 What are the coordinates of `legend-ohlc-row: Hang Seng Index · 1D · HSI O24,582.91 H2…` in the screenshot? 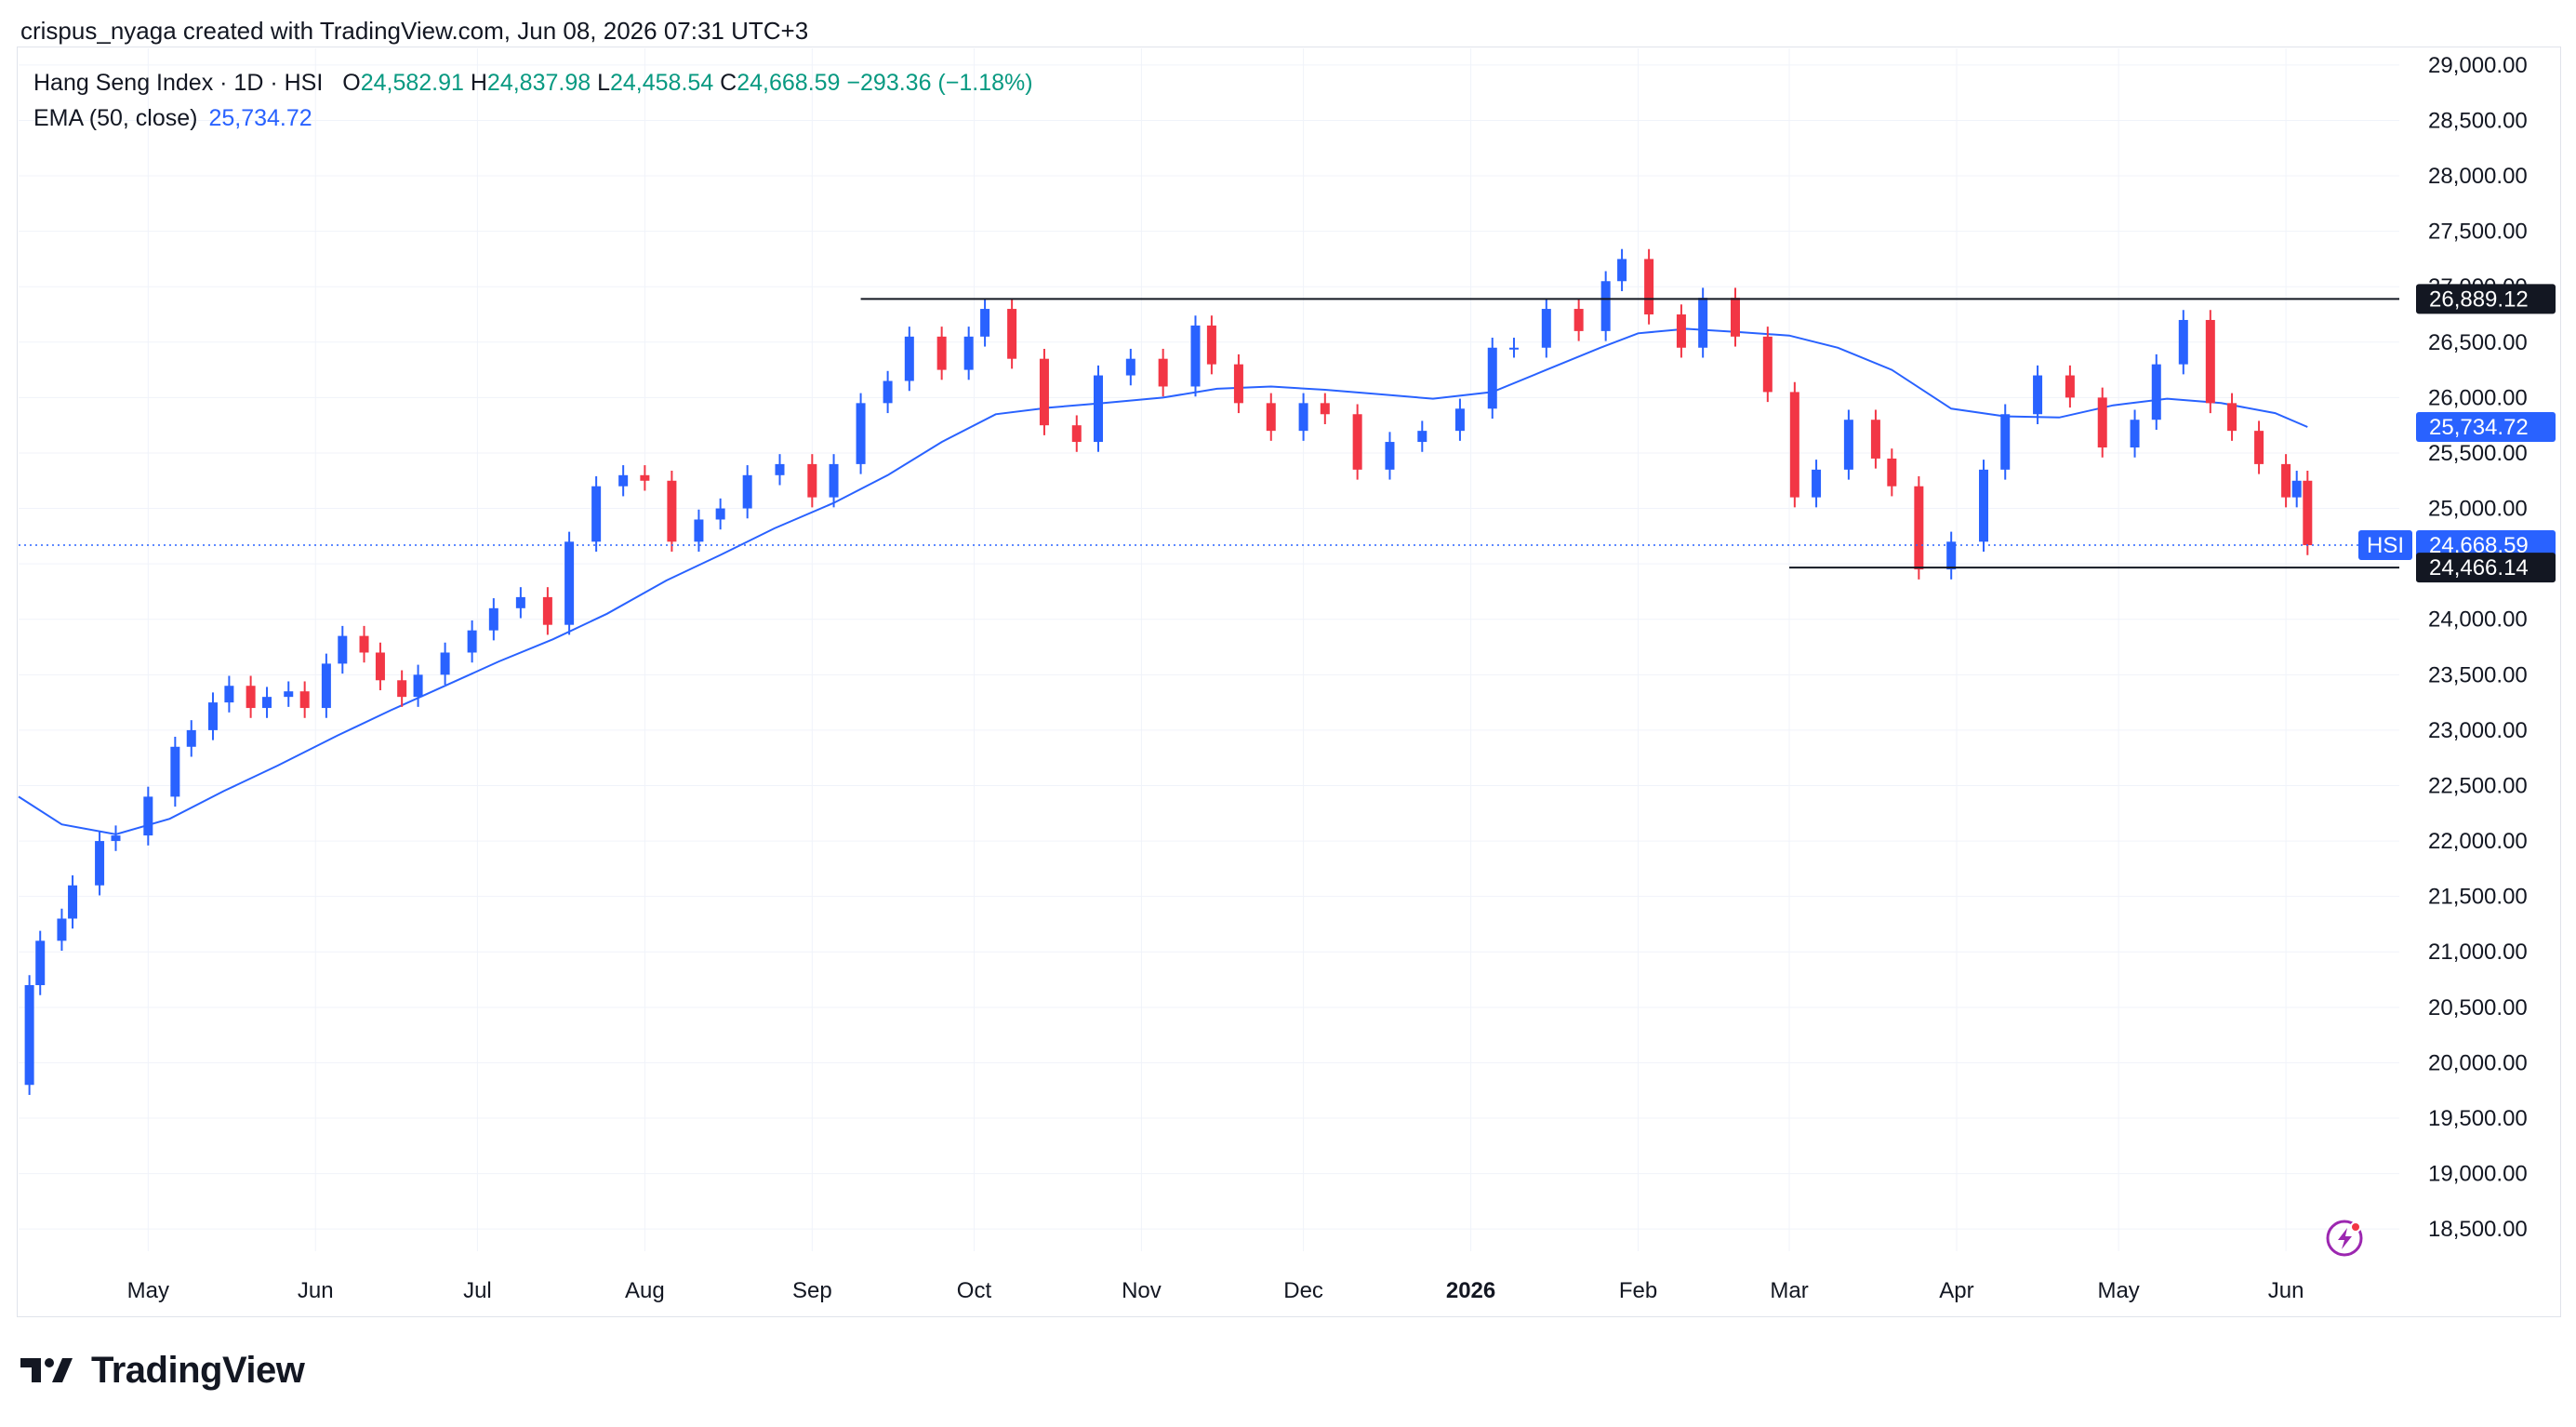 It's located at (533, 82).